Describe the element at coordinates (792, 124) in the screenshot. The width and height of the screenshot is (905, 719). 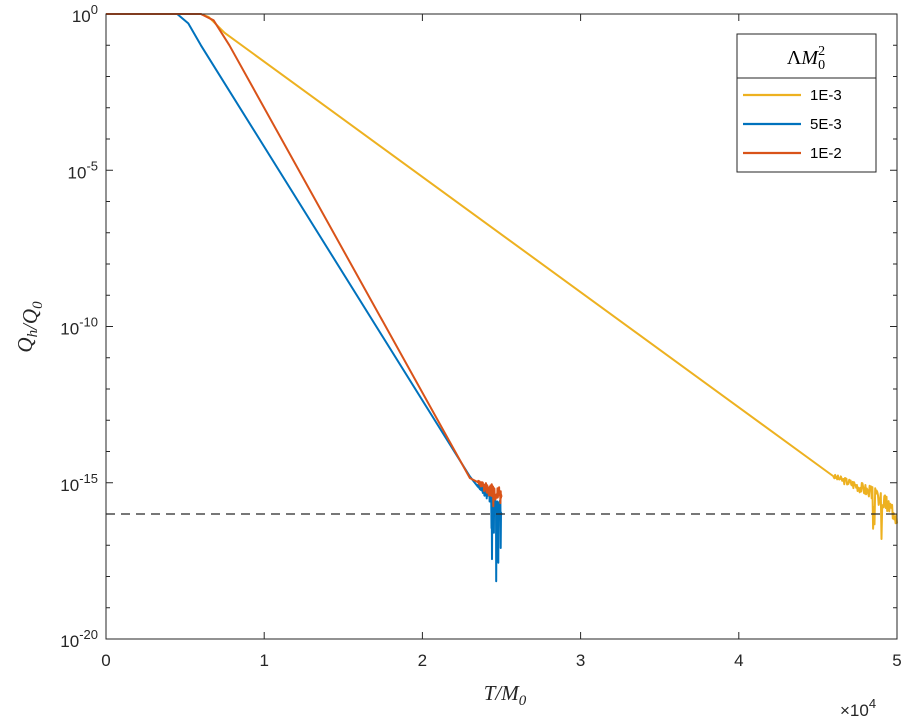
I see `legend-items: 1E-3 5E-3 1E-2` at that location.